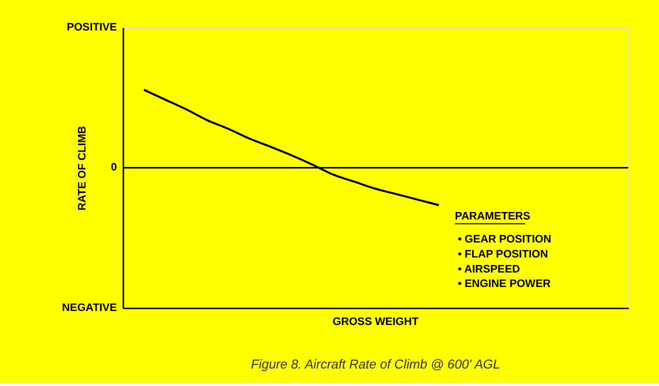 This screenshot has width=659, height=386. What do you see at coordinates (375, 364) in the screenshot?
I see `text: Figure 8. Aircraft Rate of Climb @ 600' AGL` at bounding box center [375, 364].